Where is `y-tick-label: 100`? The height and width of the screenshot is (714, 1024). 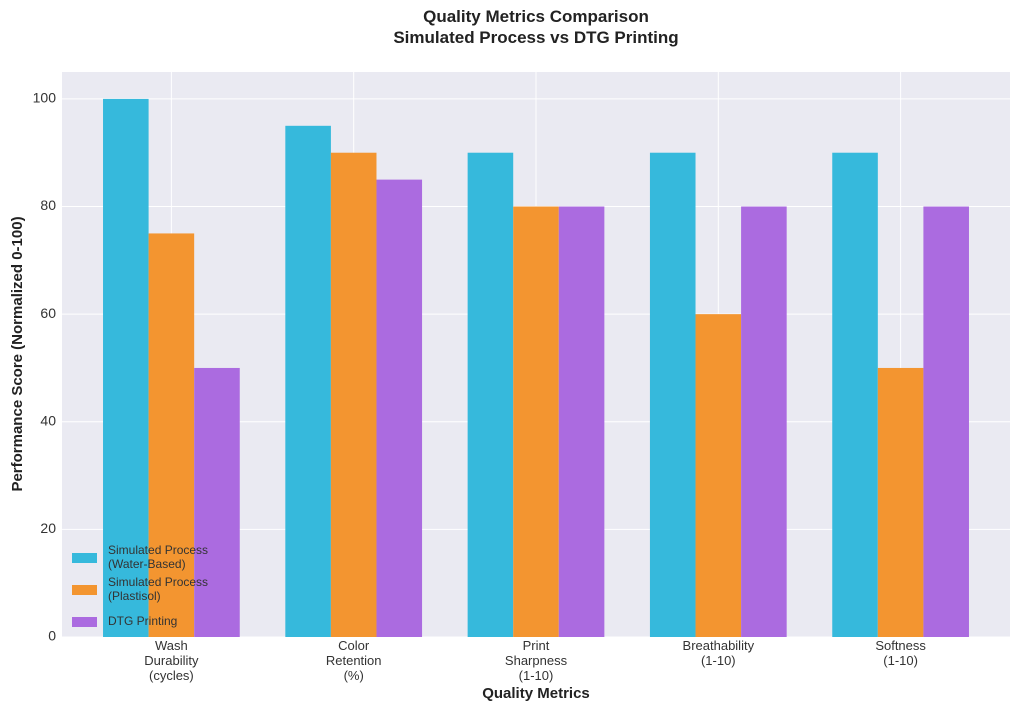 y-tick-label: 100 is located at coordinates (45, 98).